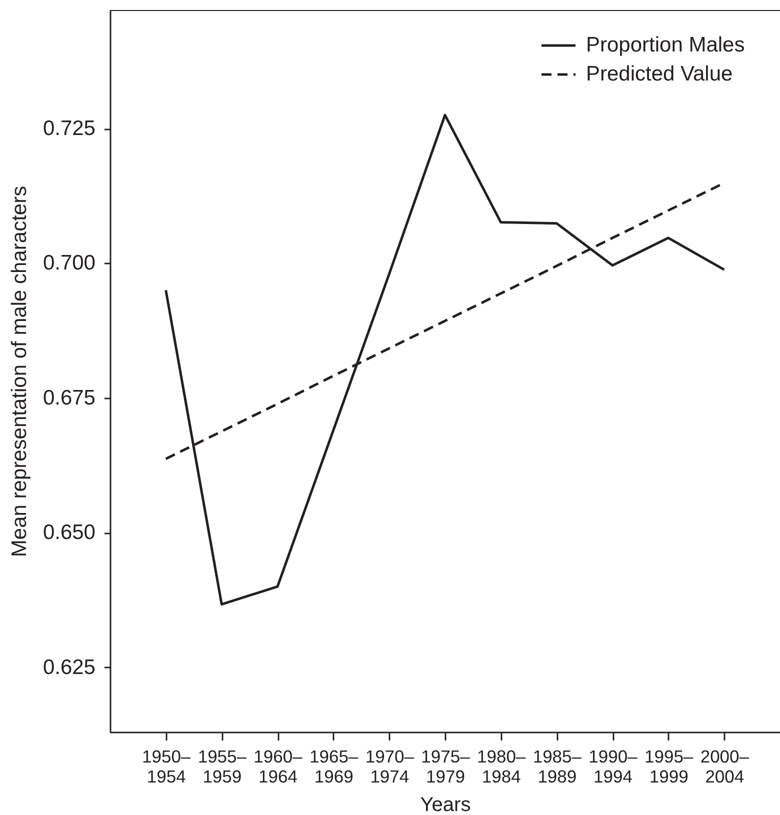  What do you see at coordinates (725, 766) in the screenshot?
I see `x-tick-label: 2000– 2004` at bounding box center [725, 766].